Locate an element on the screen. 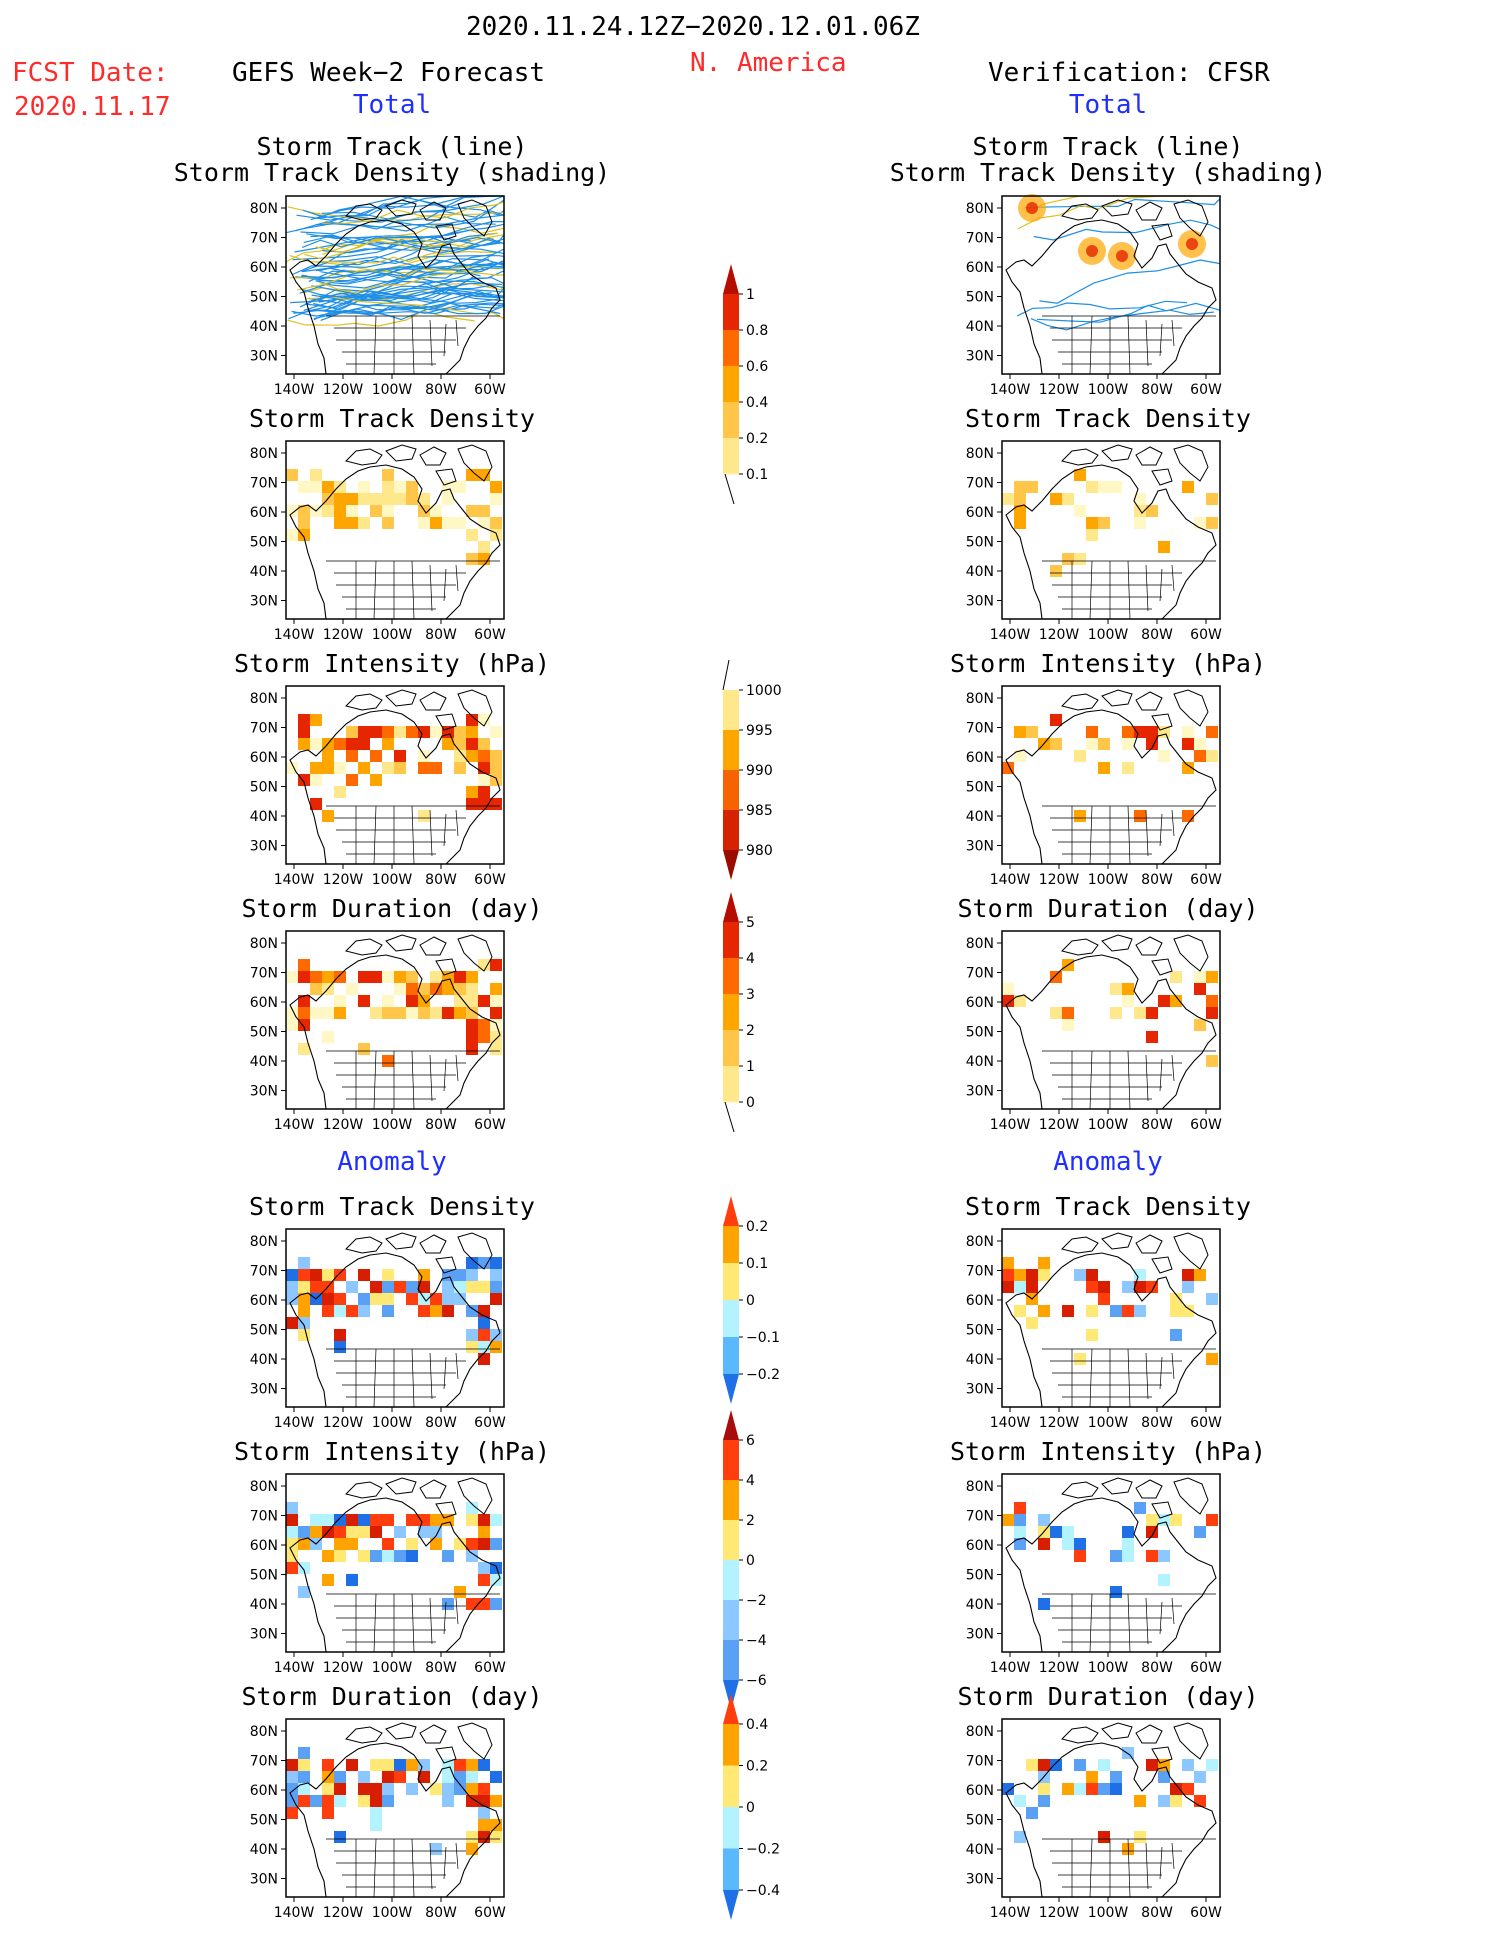 The height and width of the screenshot is (1934, 1487). colorbar-label: −0.4 is located at coordinates (763, 1891).